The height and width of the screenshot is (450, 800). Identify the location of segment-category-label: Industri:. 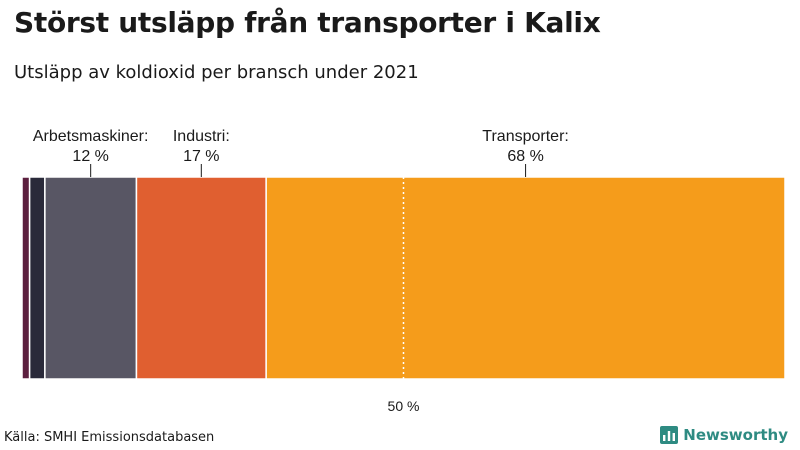
(201, 136).